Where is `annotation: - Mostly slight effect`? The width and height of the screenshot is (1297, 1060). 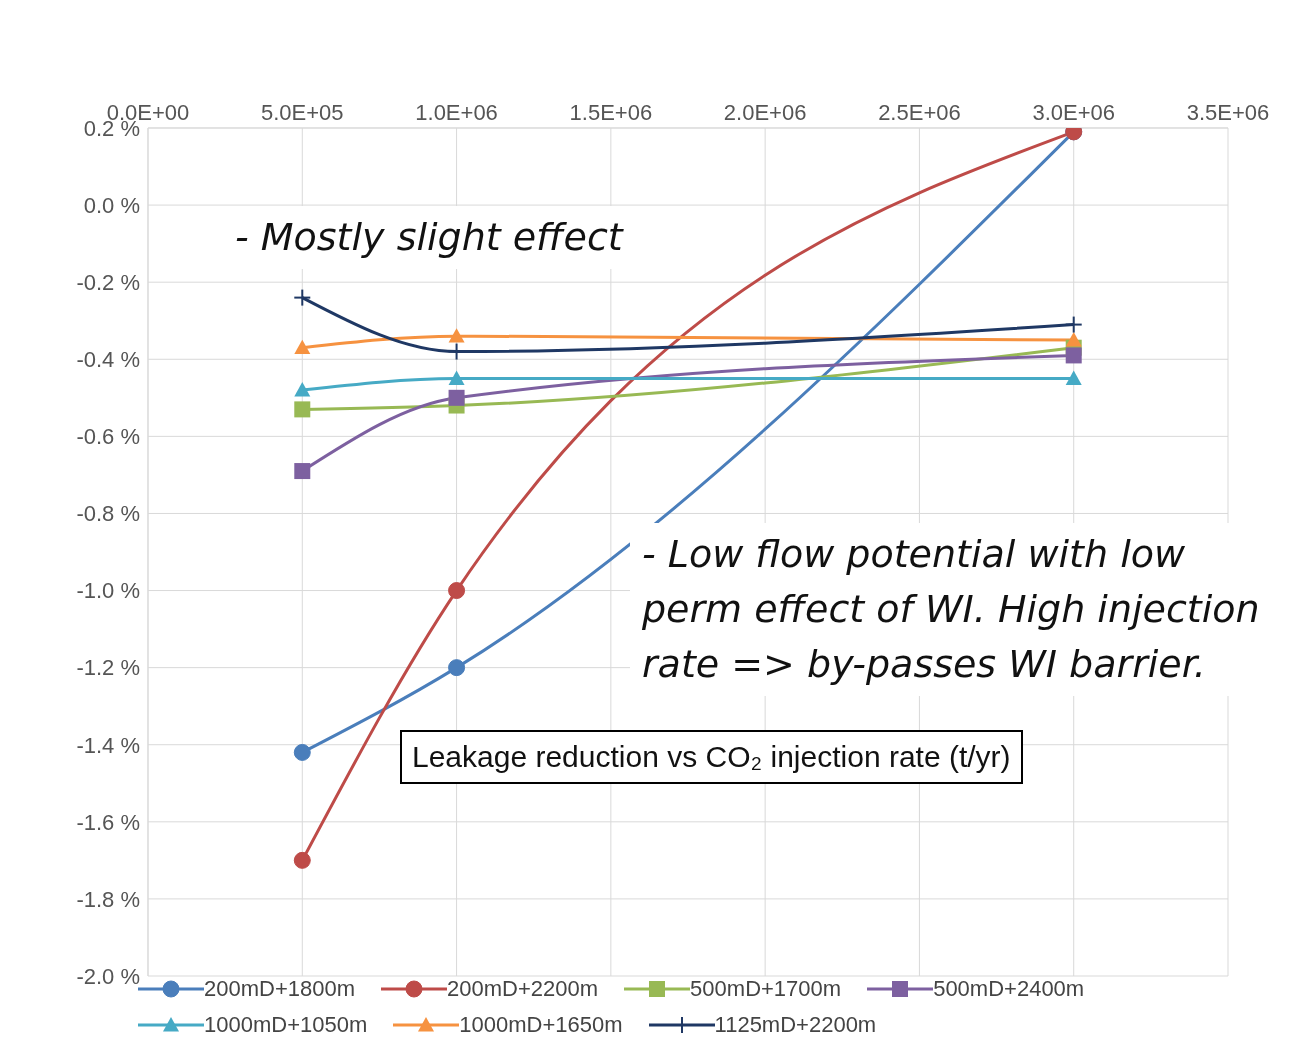
annotation: - Mostly slight effect is located at coordinates (455, 238).